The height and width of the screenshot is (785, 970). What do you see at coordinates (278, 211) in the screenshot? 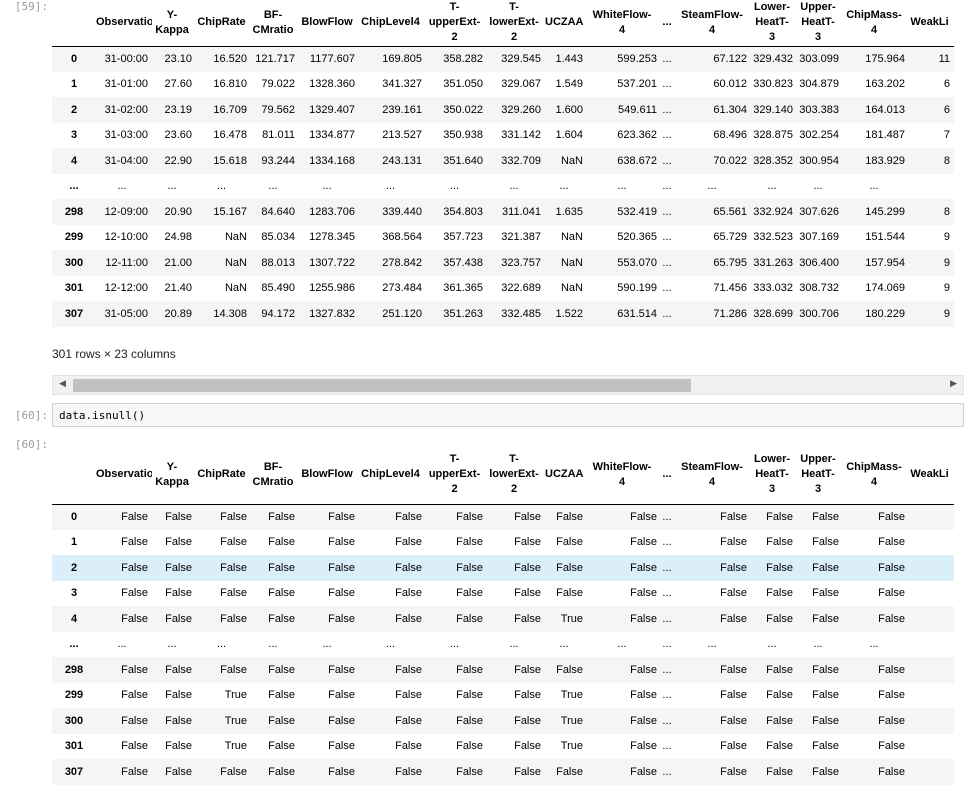
I see `table-cell: 84.640` at bounding box center [278, 211].